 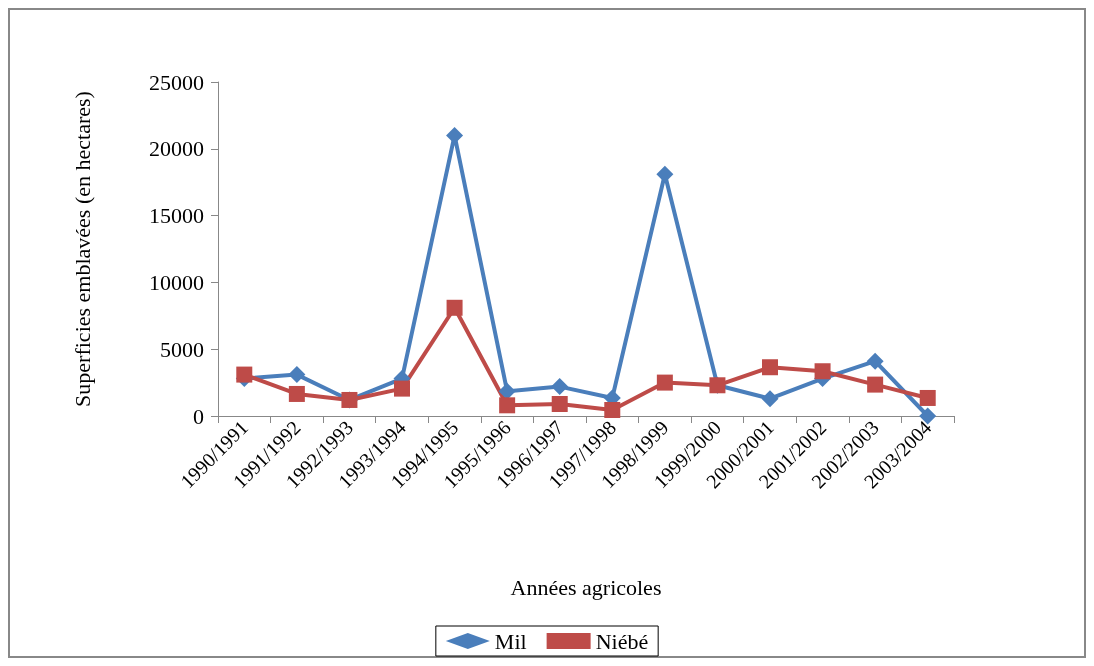 I want to click on y-tick-label: 5000, so click(x=182, y=349).